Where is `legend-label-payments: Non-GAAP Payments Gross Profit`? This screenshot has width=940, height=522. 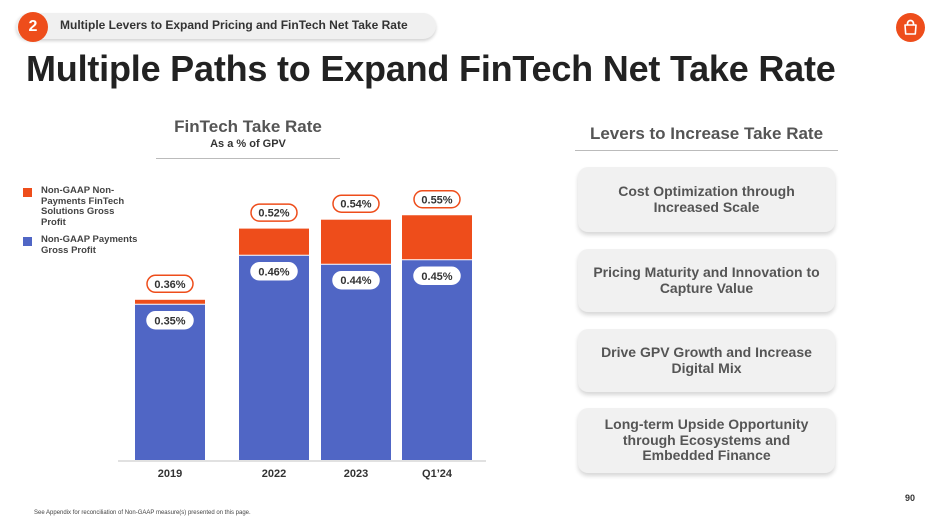
legend-label-payments: Non-GAAP Payments Gross Profit is located at coordinates (89, 245).